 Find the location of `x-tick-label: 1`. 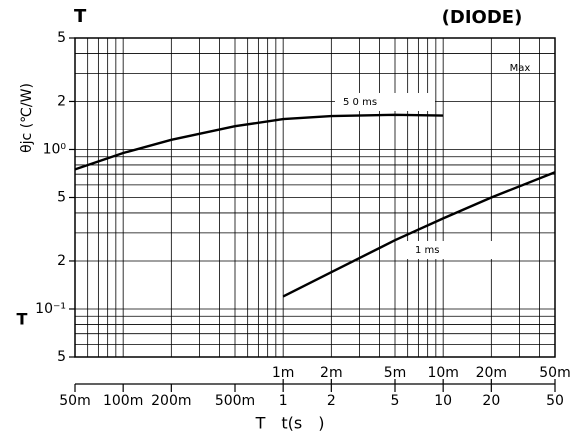

x-tick-label: 1 is located at coordinates (283, 401).